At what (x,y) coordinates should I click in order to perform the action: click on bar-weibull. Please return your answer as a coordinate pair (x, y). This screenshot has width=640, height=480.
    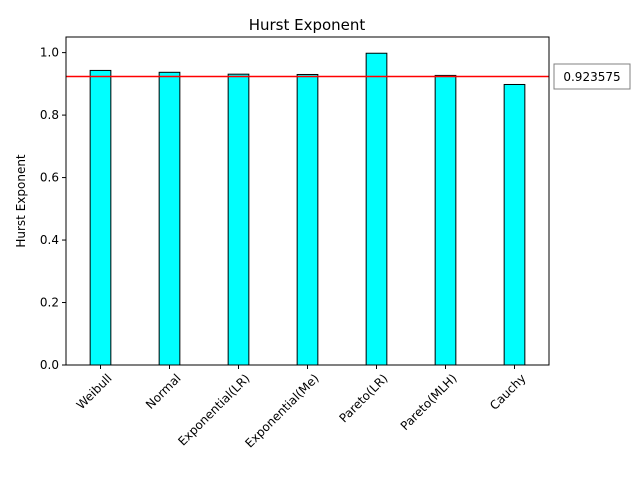
    Looking at the image, I should click on (100, 217).